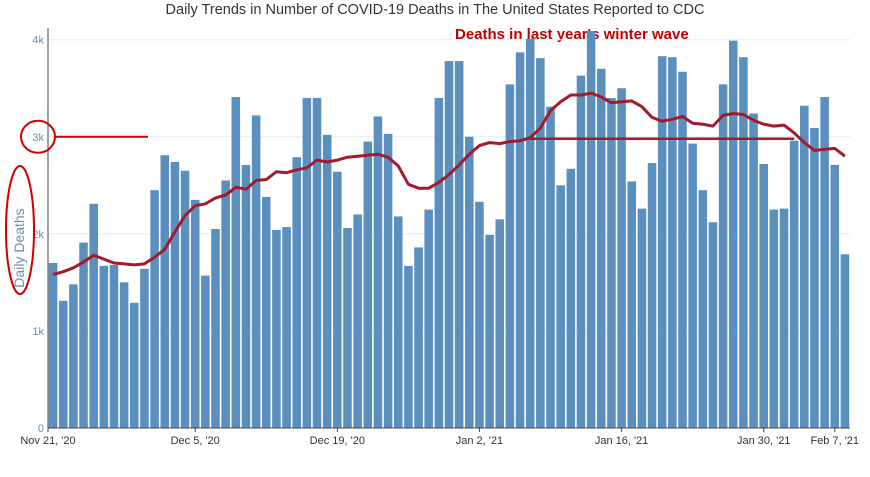 The height and width of the screenshot is (477, 870). Describe the element at coordinates (20, 230) in the screenshot. I see `y-label-highlight-ellipse` at that location.